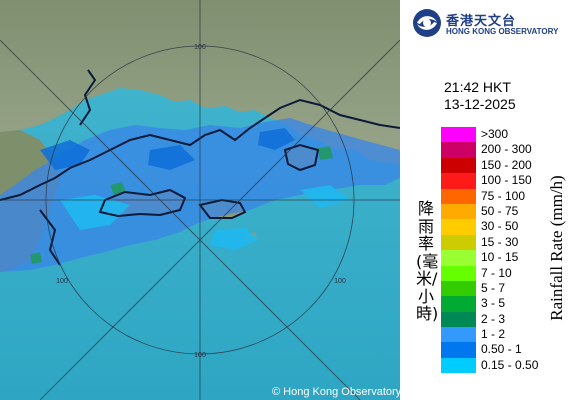 This screenshot has height=400, width=577. I want to click on legend-row: 2 - 3, so click(509, 319).